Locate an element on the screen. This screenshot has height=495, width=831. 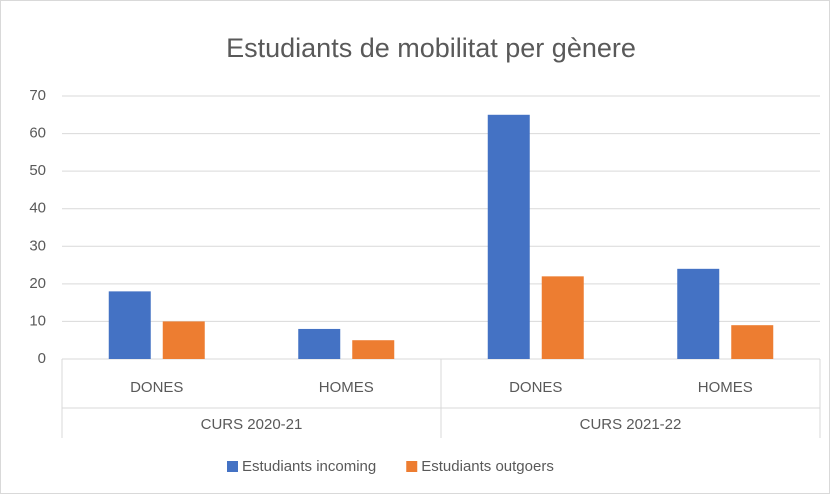
legend-label: Estudiants outgoers is located at coordinates (487, 466).